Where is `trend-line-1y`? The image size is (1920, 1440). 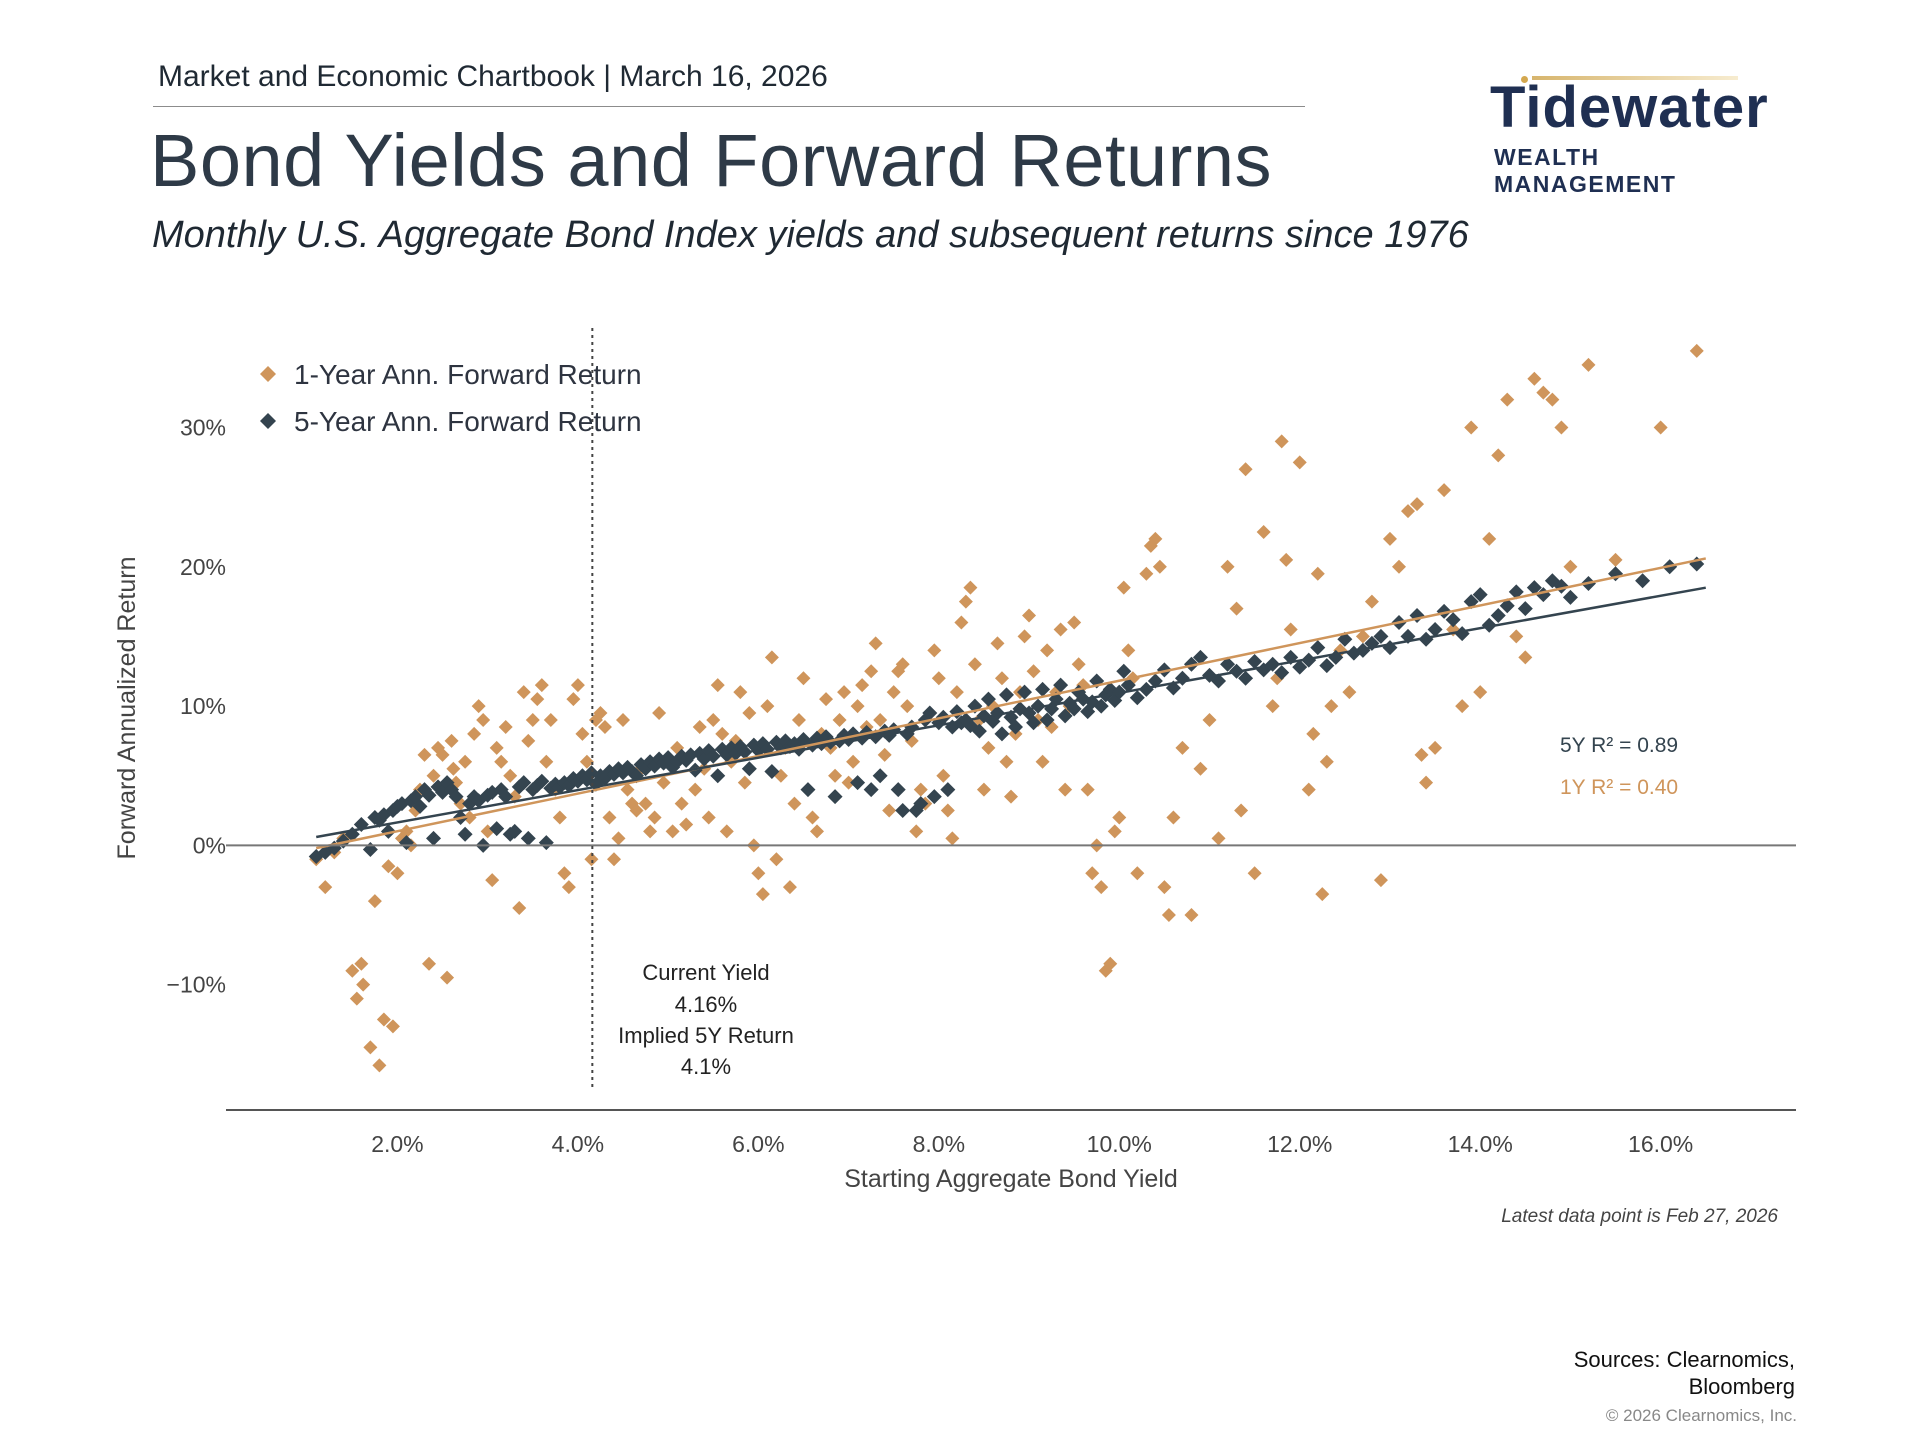 trend-line-1y is located at coordinates (1011, 703).